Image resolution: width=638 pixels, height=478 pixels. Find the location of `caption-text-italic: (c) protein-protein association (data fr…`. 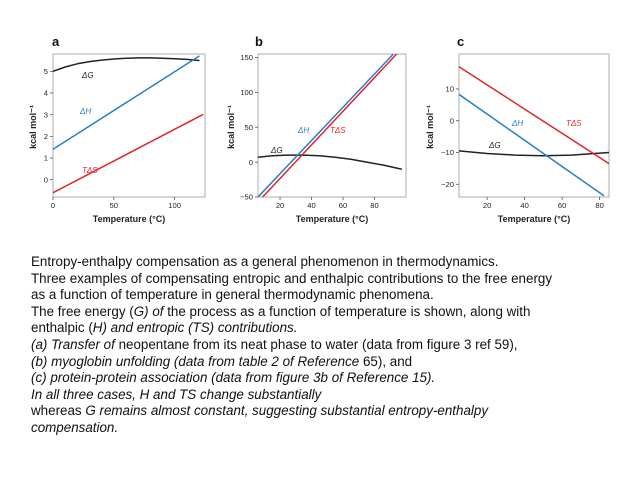

caption-text-italic: (c) protein-protein association (data fr… is located at coordinates (233, 378).